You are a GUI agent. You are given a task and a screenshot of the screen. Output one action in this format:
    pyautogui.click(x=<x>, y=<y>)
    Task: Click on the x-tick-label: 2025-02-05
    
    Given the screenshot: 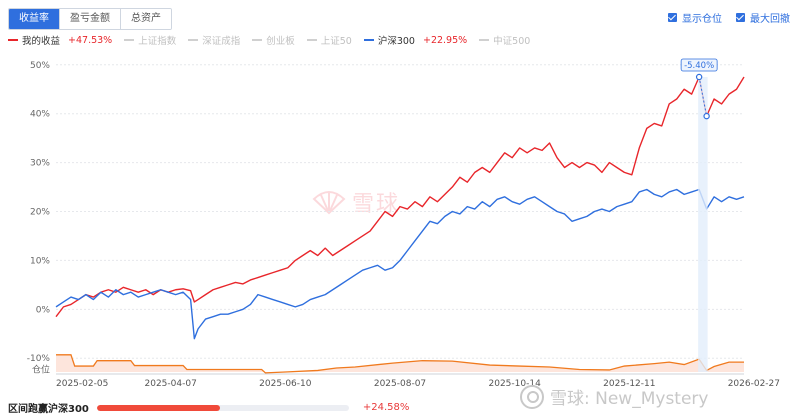 What is the action you would take?
    pyautogui.click(x=82, y=384)
    